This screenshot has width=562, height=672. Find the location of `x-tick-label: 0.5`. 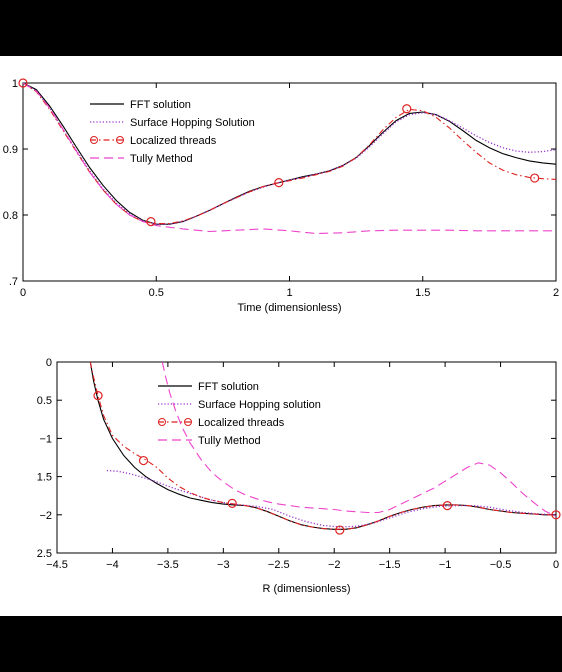

x-tick-label: 0.5 is located at coordinates (156, 293).